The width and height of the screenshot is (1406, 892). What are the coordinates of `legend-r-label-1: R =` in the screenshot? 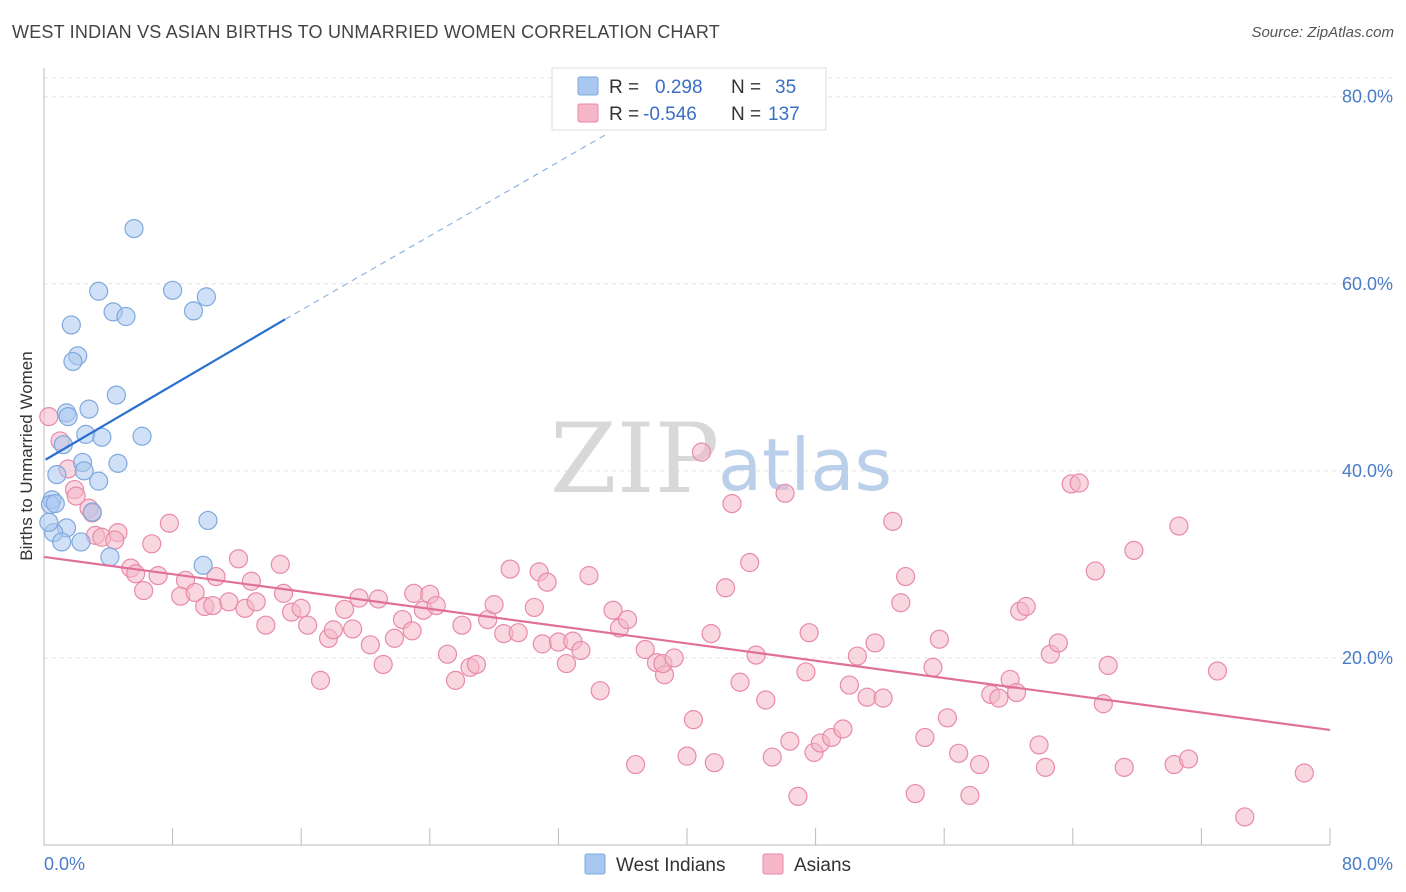 It's located at (624, 87).